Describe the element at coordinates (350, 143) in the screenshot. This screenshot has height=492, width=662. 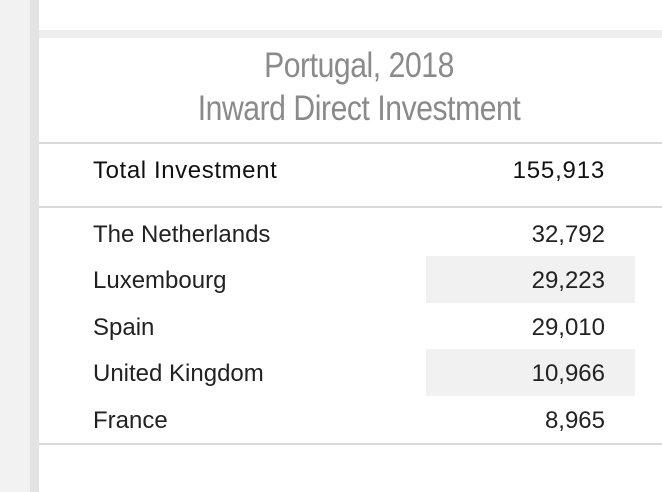
I see `title-divider` at that location.